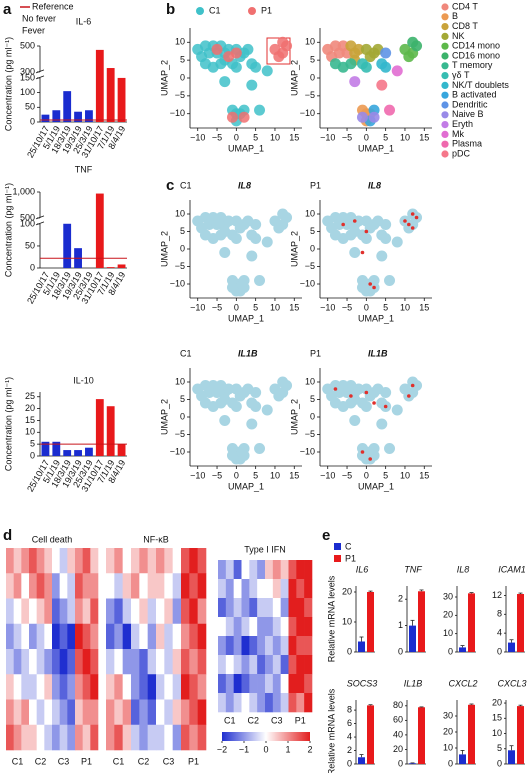  I want to click on x-tick-label: −10, so click(327, 307).